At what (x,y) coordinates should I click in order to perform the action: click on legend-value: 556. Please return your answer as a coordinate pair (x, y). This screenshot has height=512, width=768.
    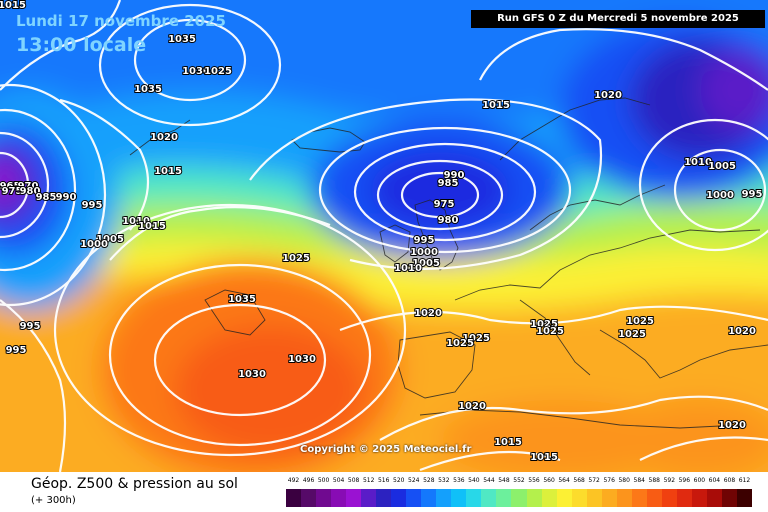
    Looking at the image, I should click on (534, 480).